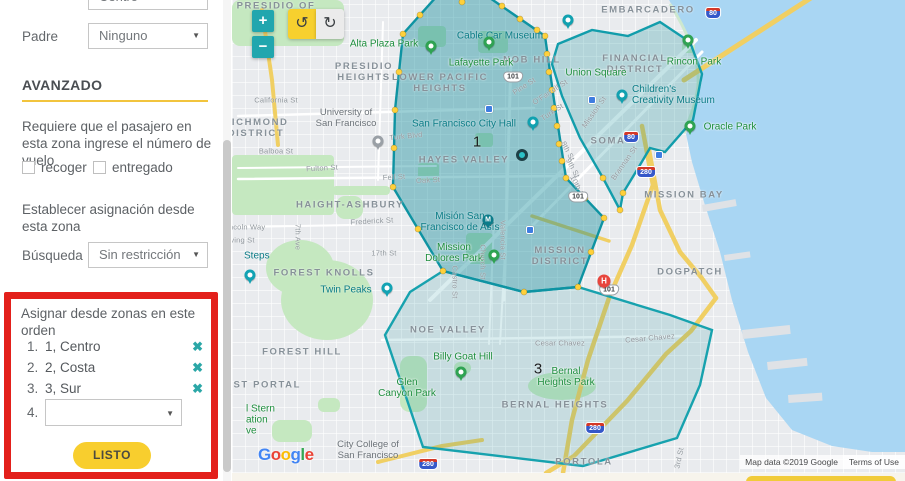 This screenshot has width=905, height=481. Describe the element at coordinates (263, 47) in the screenshot. I see `zoom-out-button: −` at that location.